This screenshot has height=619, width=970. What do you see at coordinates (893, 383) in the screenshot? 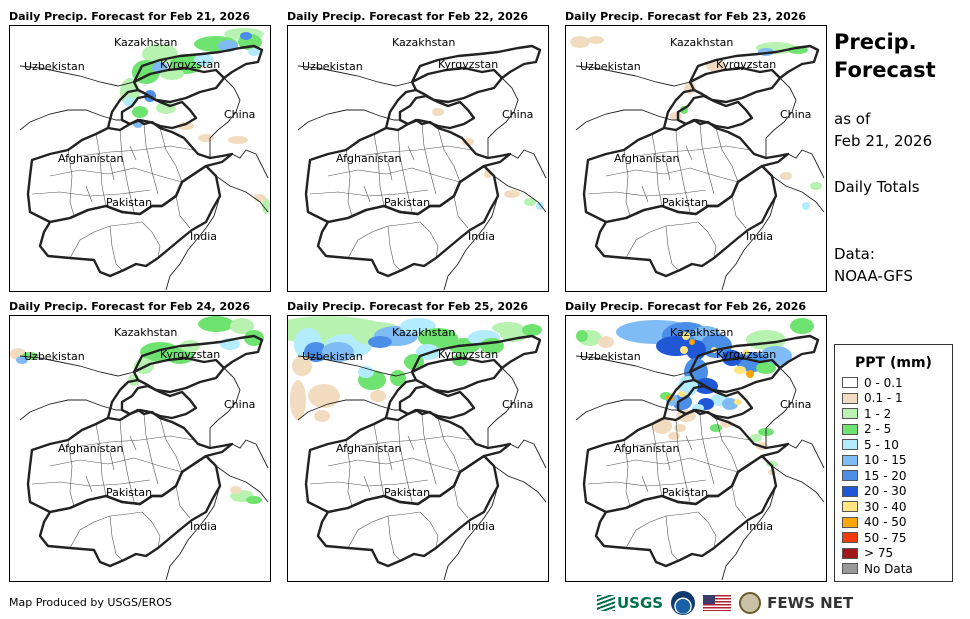
I see `legend-item: 0 - 0.1` at bounding box center [893, 383].